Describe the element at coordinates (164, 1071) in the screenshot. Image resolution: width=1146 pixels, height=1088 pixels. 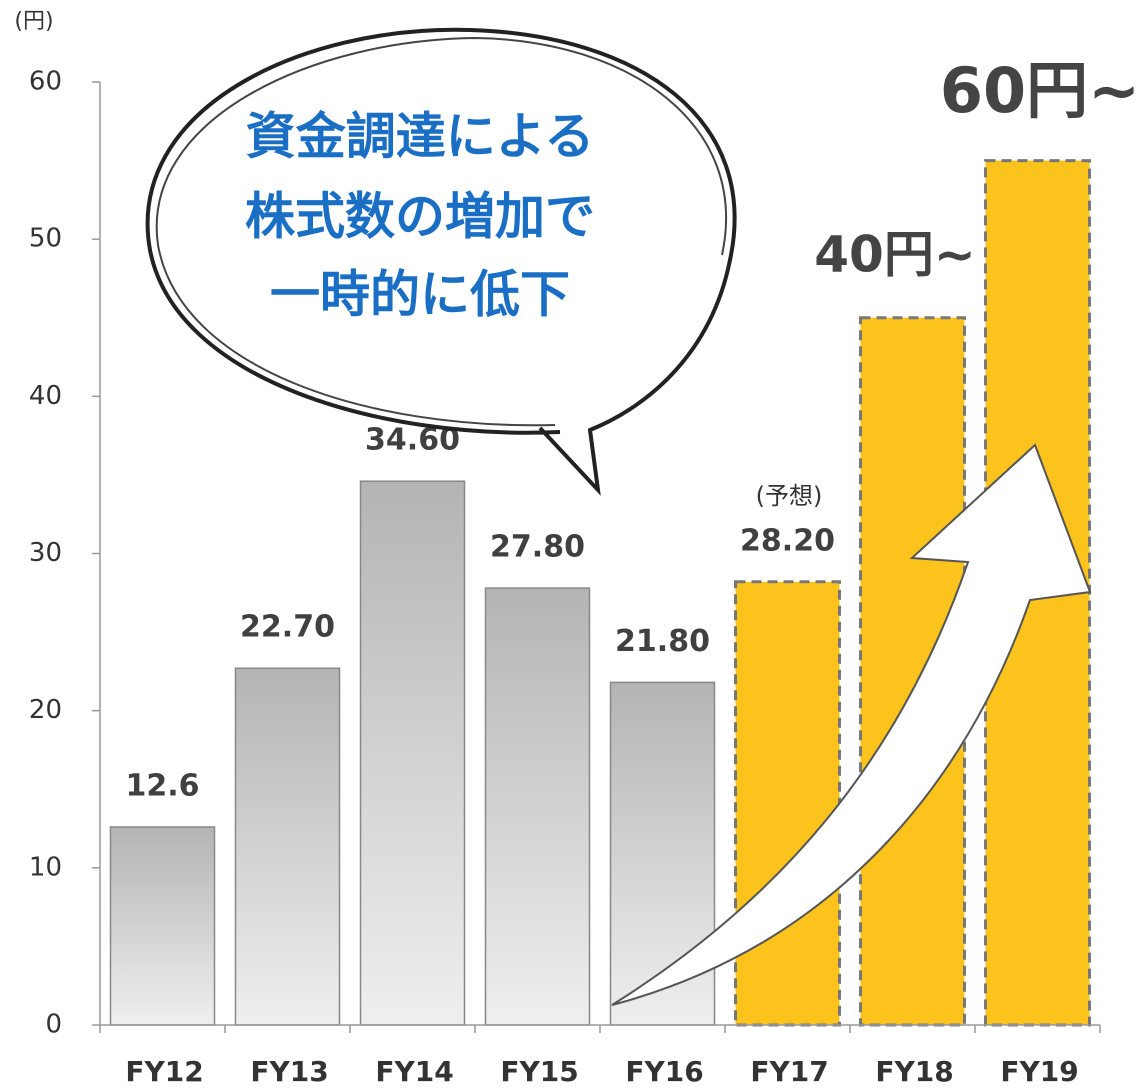
I see `x-tick-label: FY12` at that location.